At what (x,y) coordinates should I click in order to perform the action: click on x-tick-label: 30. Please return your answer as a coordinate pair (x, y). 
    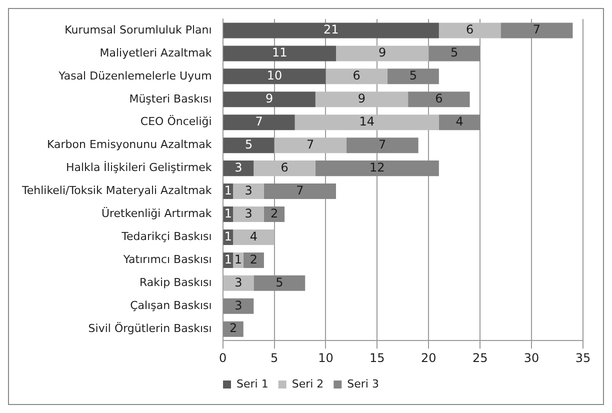
    Looking at the image, I should click on (532, 357).